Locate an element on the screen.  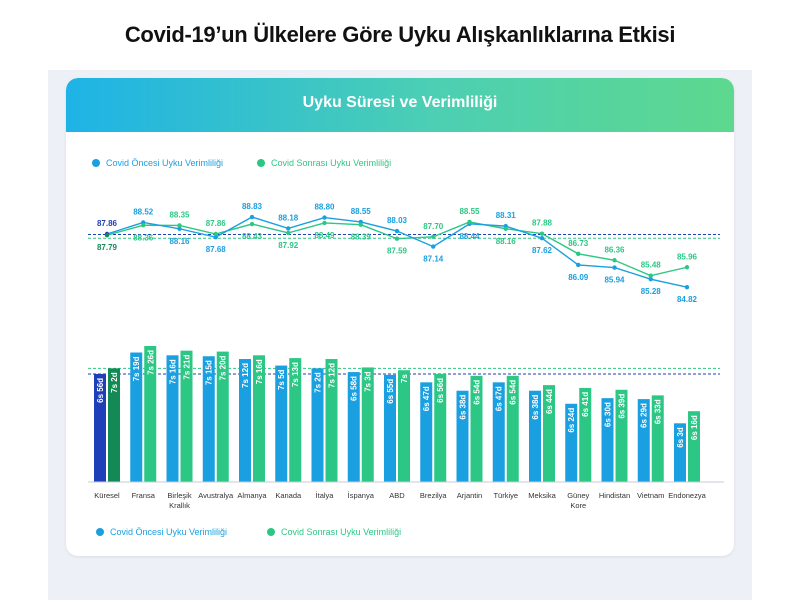
line-value-label-pre: 88.44 is located at coordinates (469, 236).